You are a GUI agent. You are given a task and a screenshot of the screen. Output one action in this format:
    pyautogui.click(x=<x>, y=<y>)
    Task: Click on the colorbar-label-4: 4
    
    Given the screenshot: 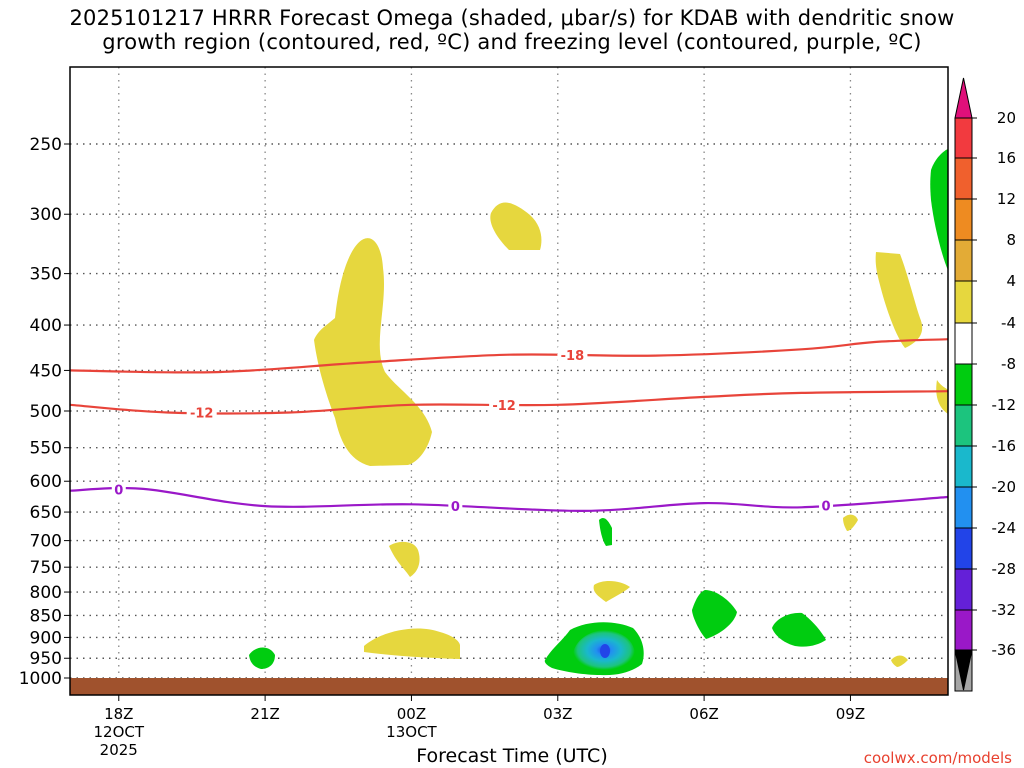 What is the action you would take?
    pyautogui.click(x=1011, y=281)
    